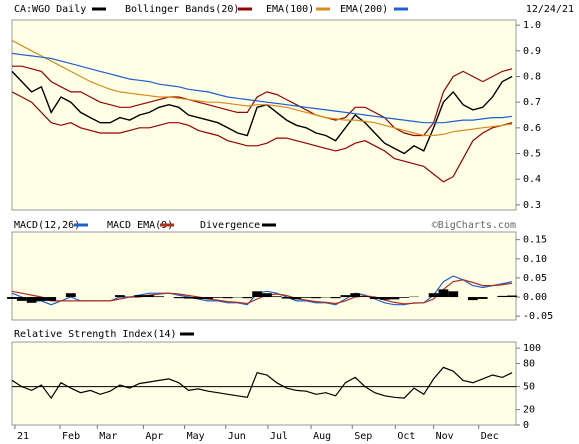 This screenshot has width=579, height=444. I want to click on legend-label: MACD EMA(9), so click(140, 225).